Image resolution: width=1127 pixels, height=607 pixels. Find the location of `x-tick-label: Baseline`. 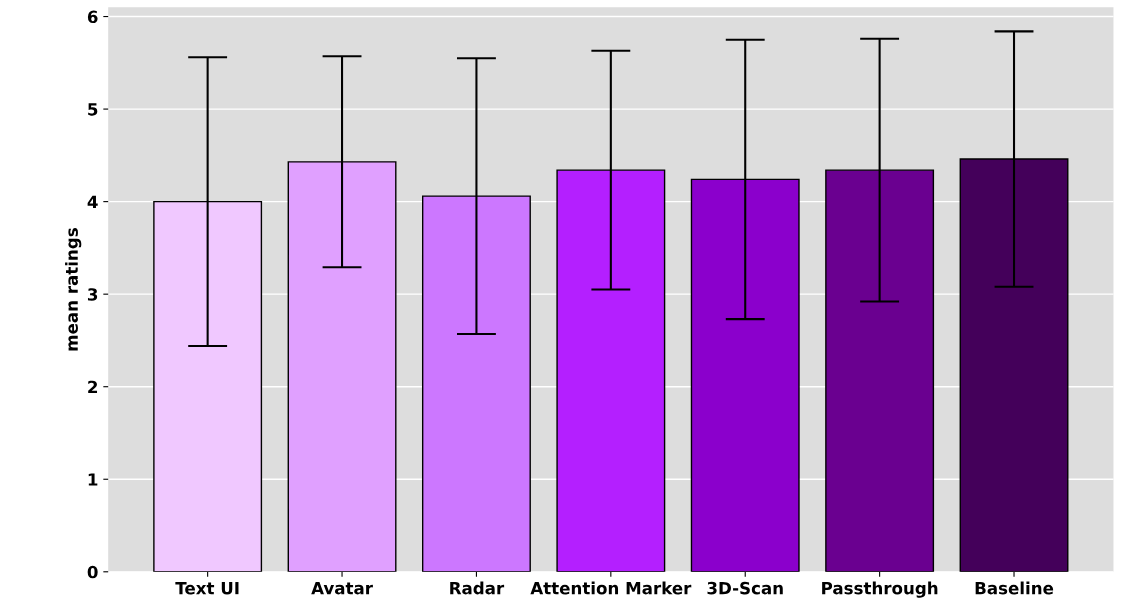

x-tick-label: Baseline is located at coordinates (1014, 588).